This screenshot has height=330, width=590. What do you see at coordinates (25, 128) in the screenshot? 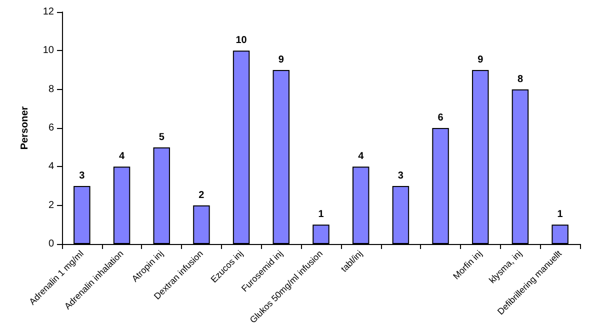
I see `y-axis-title: Personer` at bounding box center [25, 128].